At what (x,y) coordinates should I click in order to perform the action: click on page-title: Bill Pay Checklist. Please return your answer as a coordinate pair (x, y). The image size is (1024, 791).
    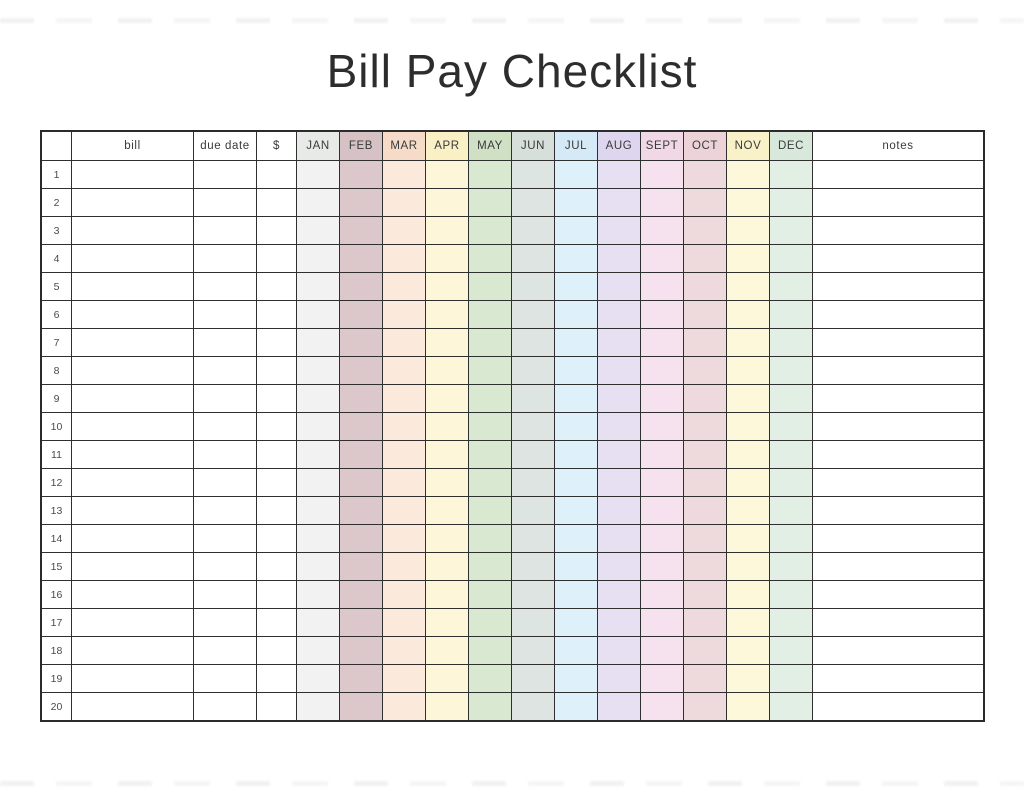
    Looking at the image, I should click on (512, 71).